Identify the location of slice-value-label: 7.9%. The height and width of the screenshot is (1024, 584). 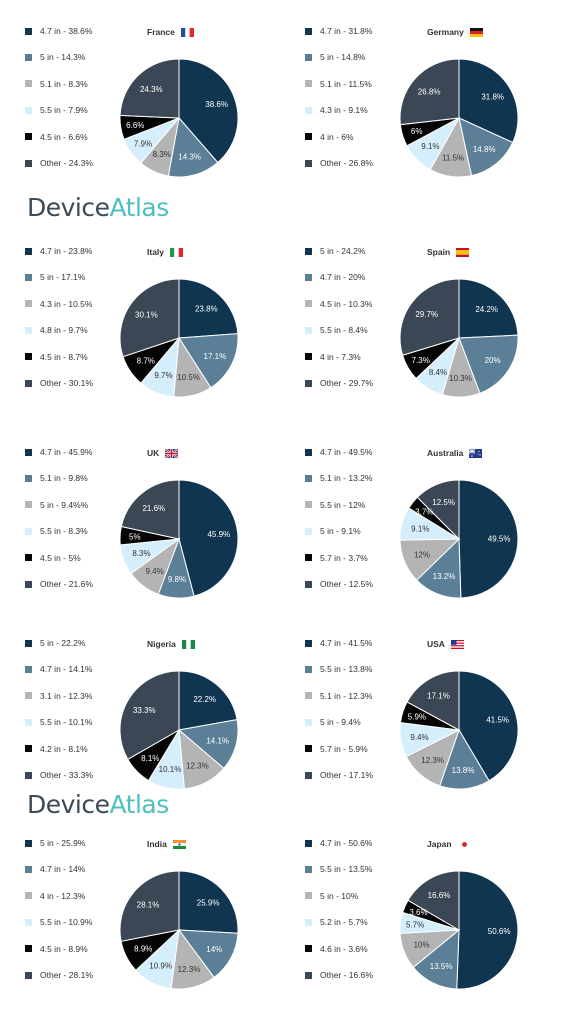
(143, 144).